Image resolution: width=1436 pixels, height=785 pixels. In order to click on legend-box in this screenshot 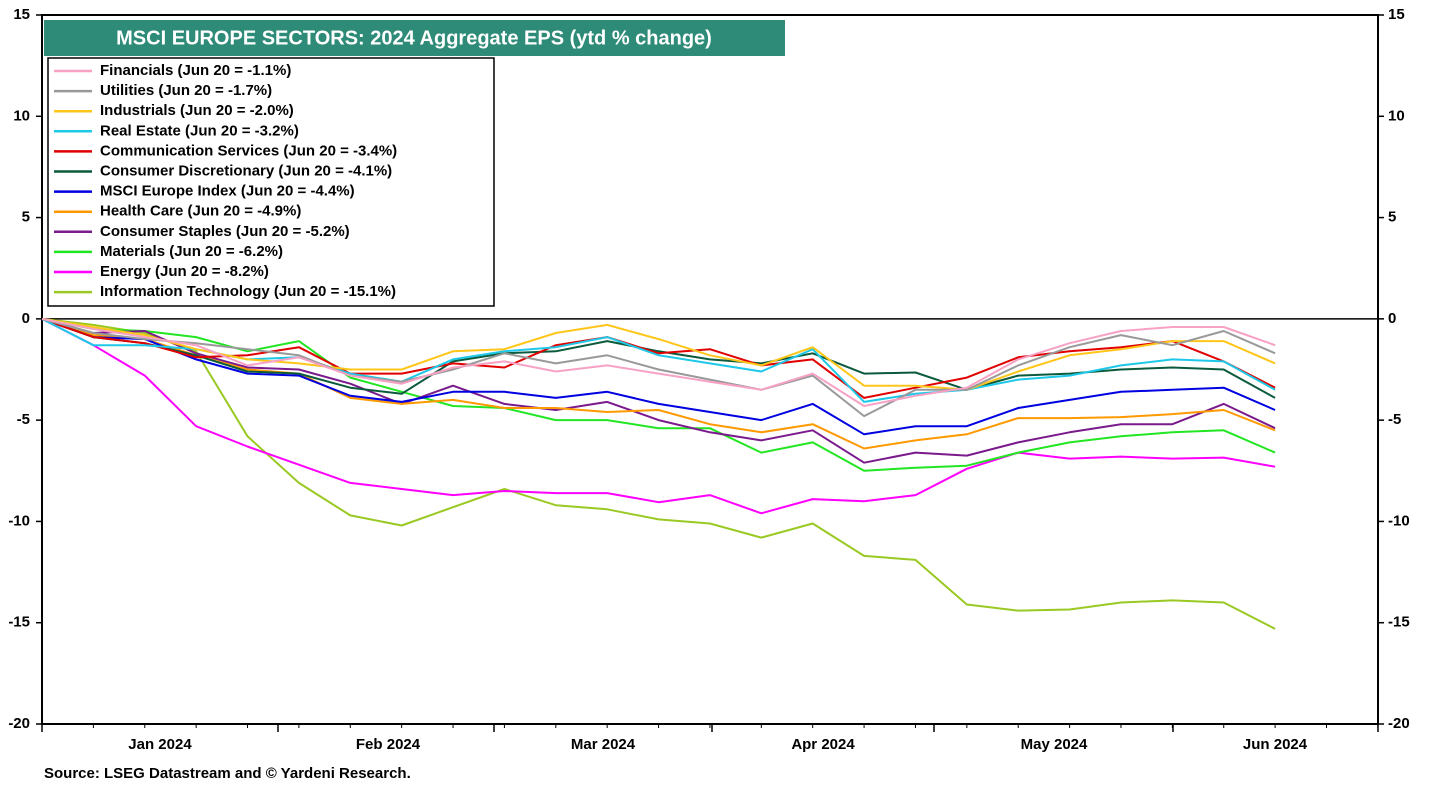, I will do `click(271, 182)`.